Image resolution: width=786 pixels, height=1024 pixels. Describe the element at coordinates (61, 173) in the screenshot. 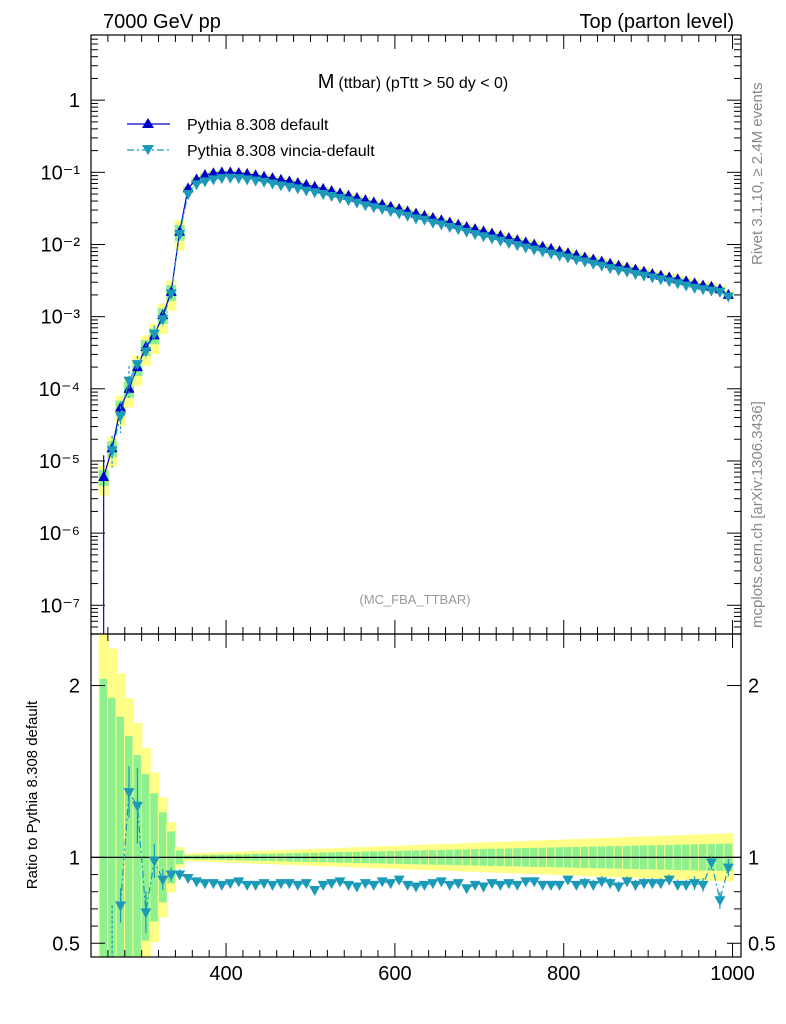

I see `y-tick-label: 10⁻¹` at that location.